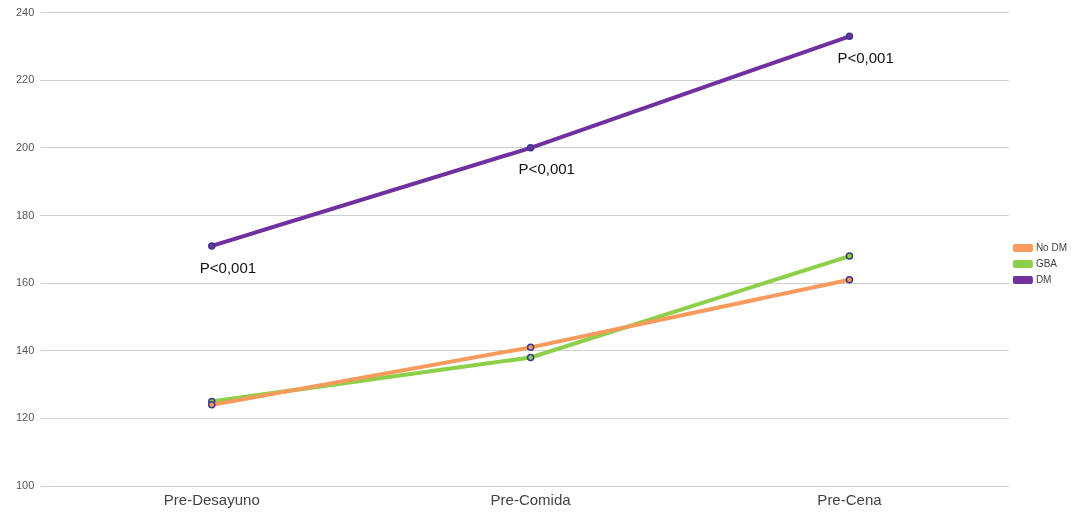 The image size is (1081, 516). Describe the element at coordinates (25, 214) in the screenshot. I see `y-tick-label: 180` at that location.